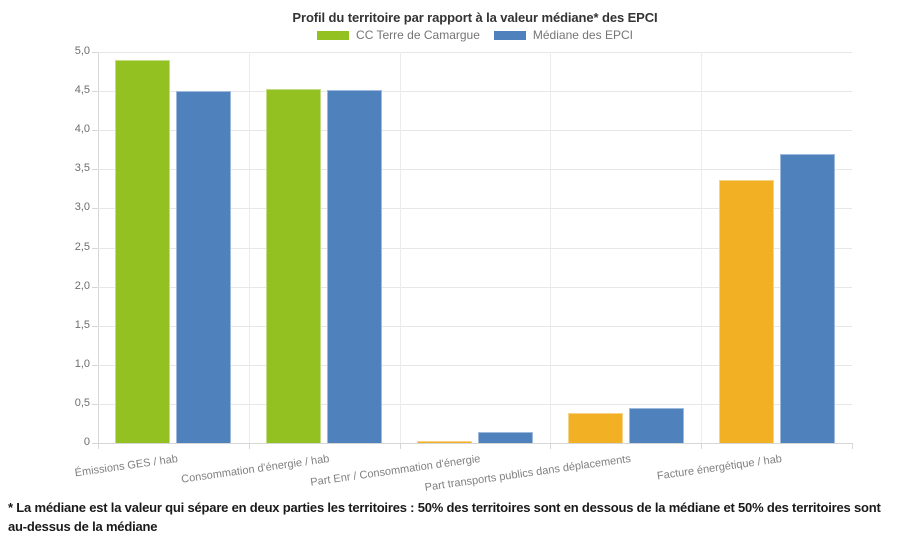  Describe the element at coordinates (82, 207) in the screenshot. I see `y-axis-label: 3,0` at that location.